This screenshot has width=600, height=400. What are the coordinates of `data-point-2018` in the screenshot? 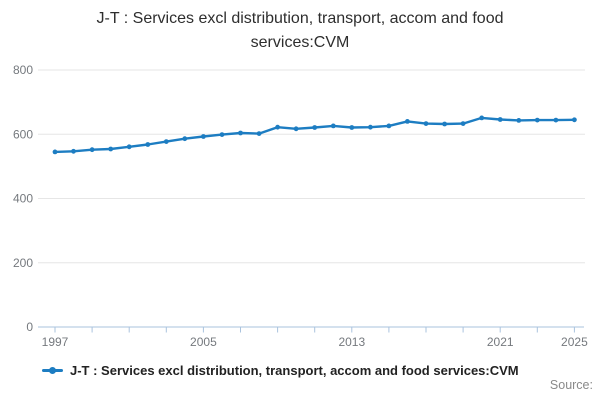 It's located at (444, 124).